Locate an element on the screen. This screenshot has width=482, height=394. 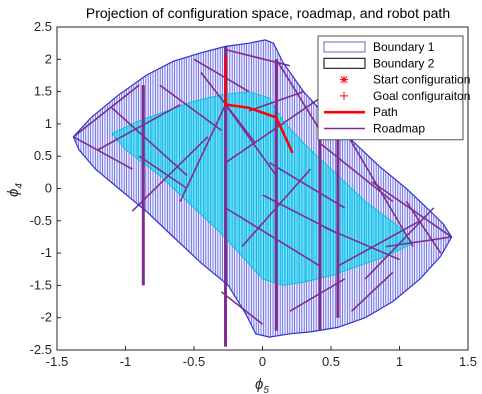
legend-entry-2: Boundary 2 is located at coordinates (379, 63).